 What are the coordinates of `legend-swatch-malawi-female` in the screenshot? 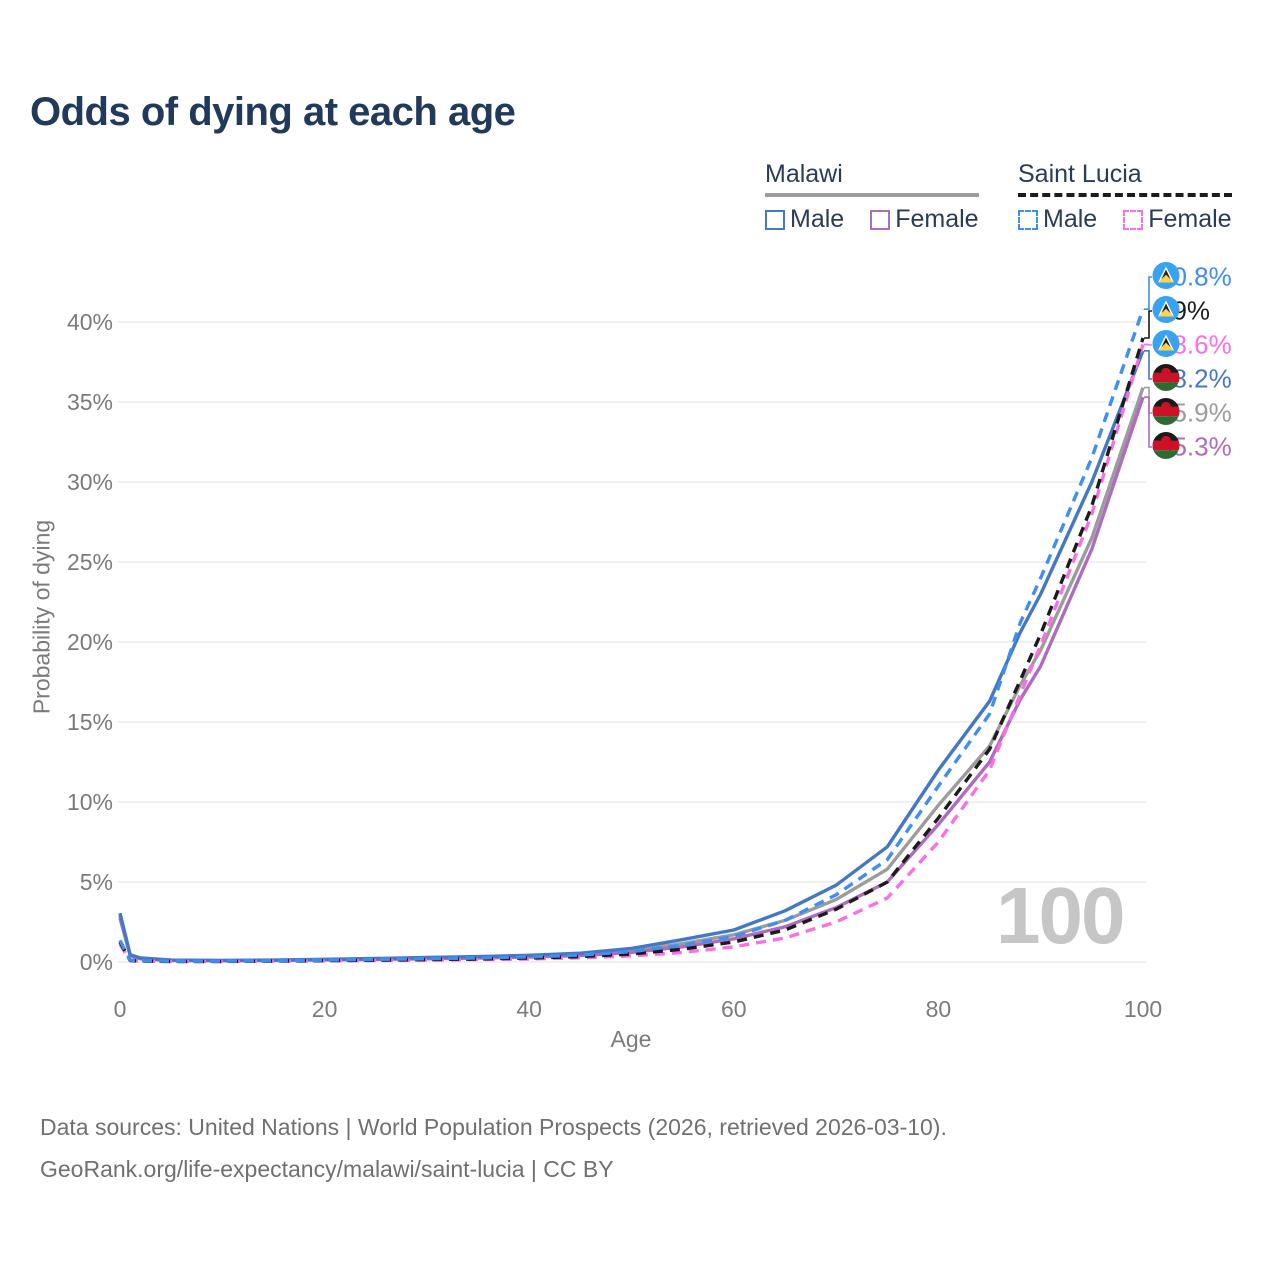 It's located at (880, 219).